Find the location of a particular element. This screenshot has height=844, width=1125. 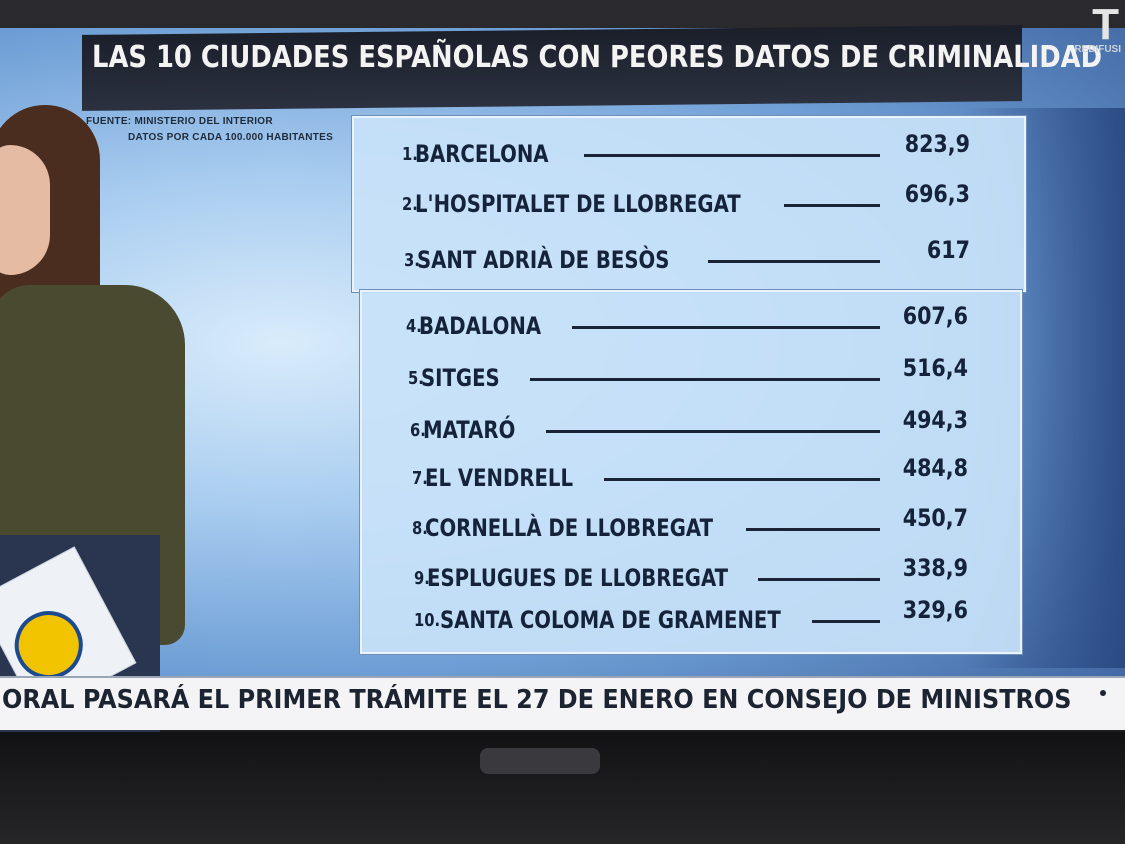

crime-rate-value: 450,7 is located at coordinates (935, 518).